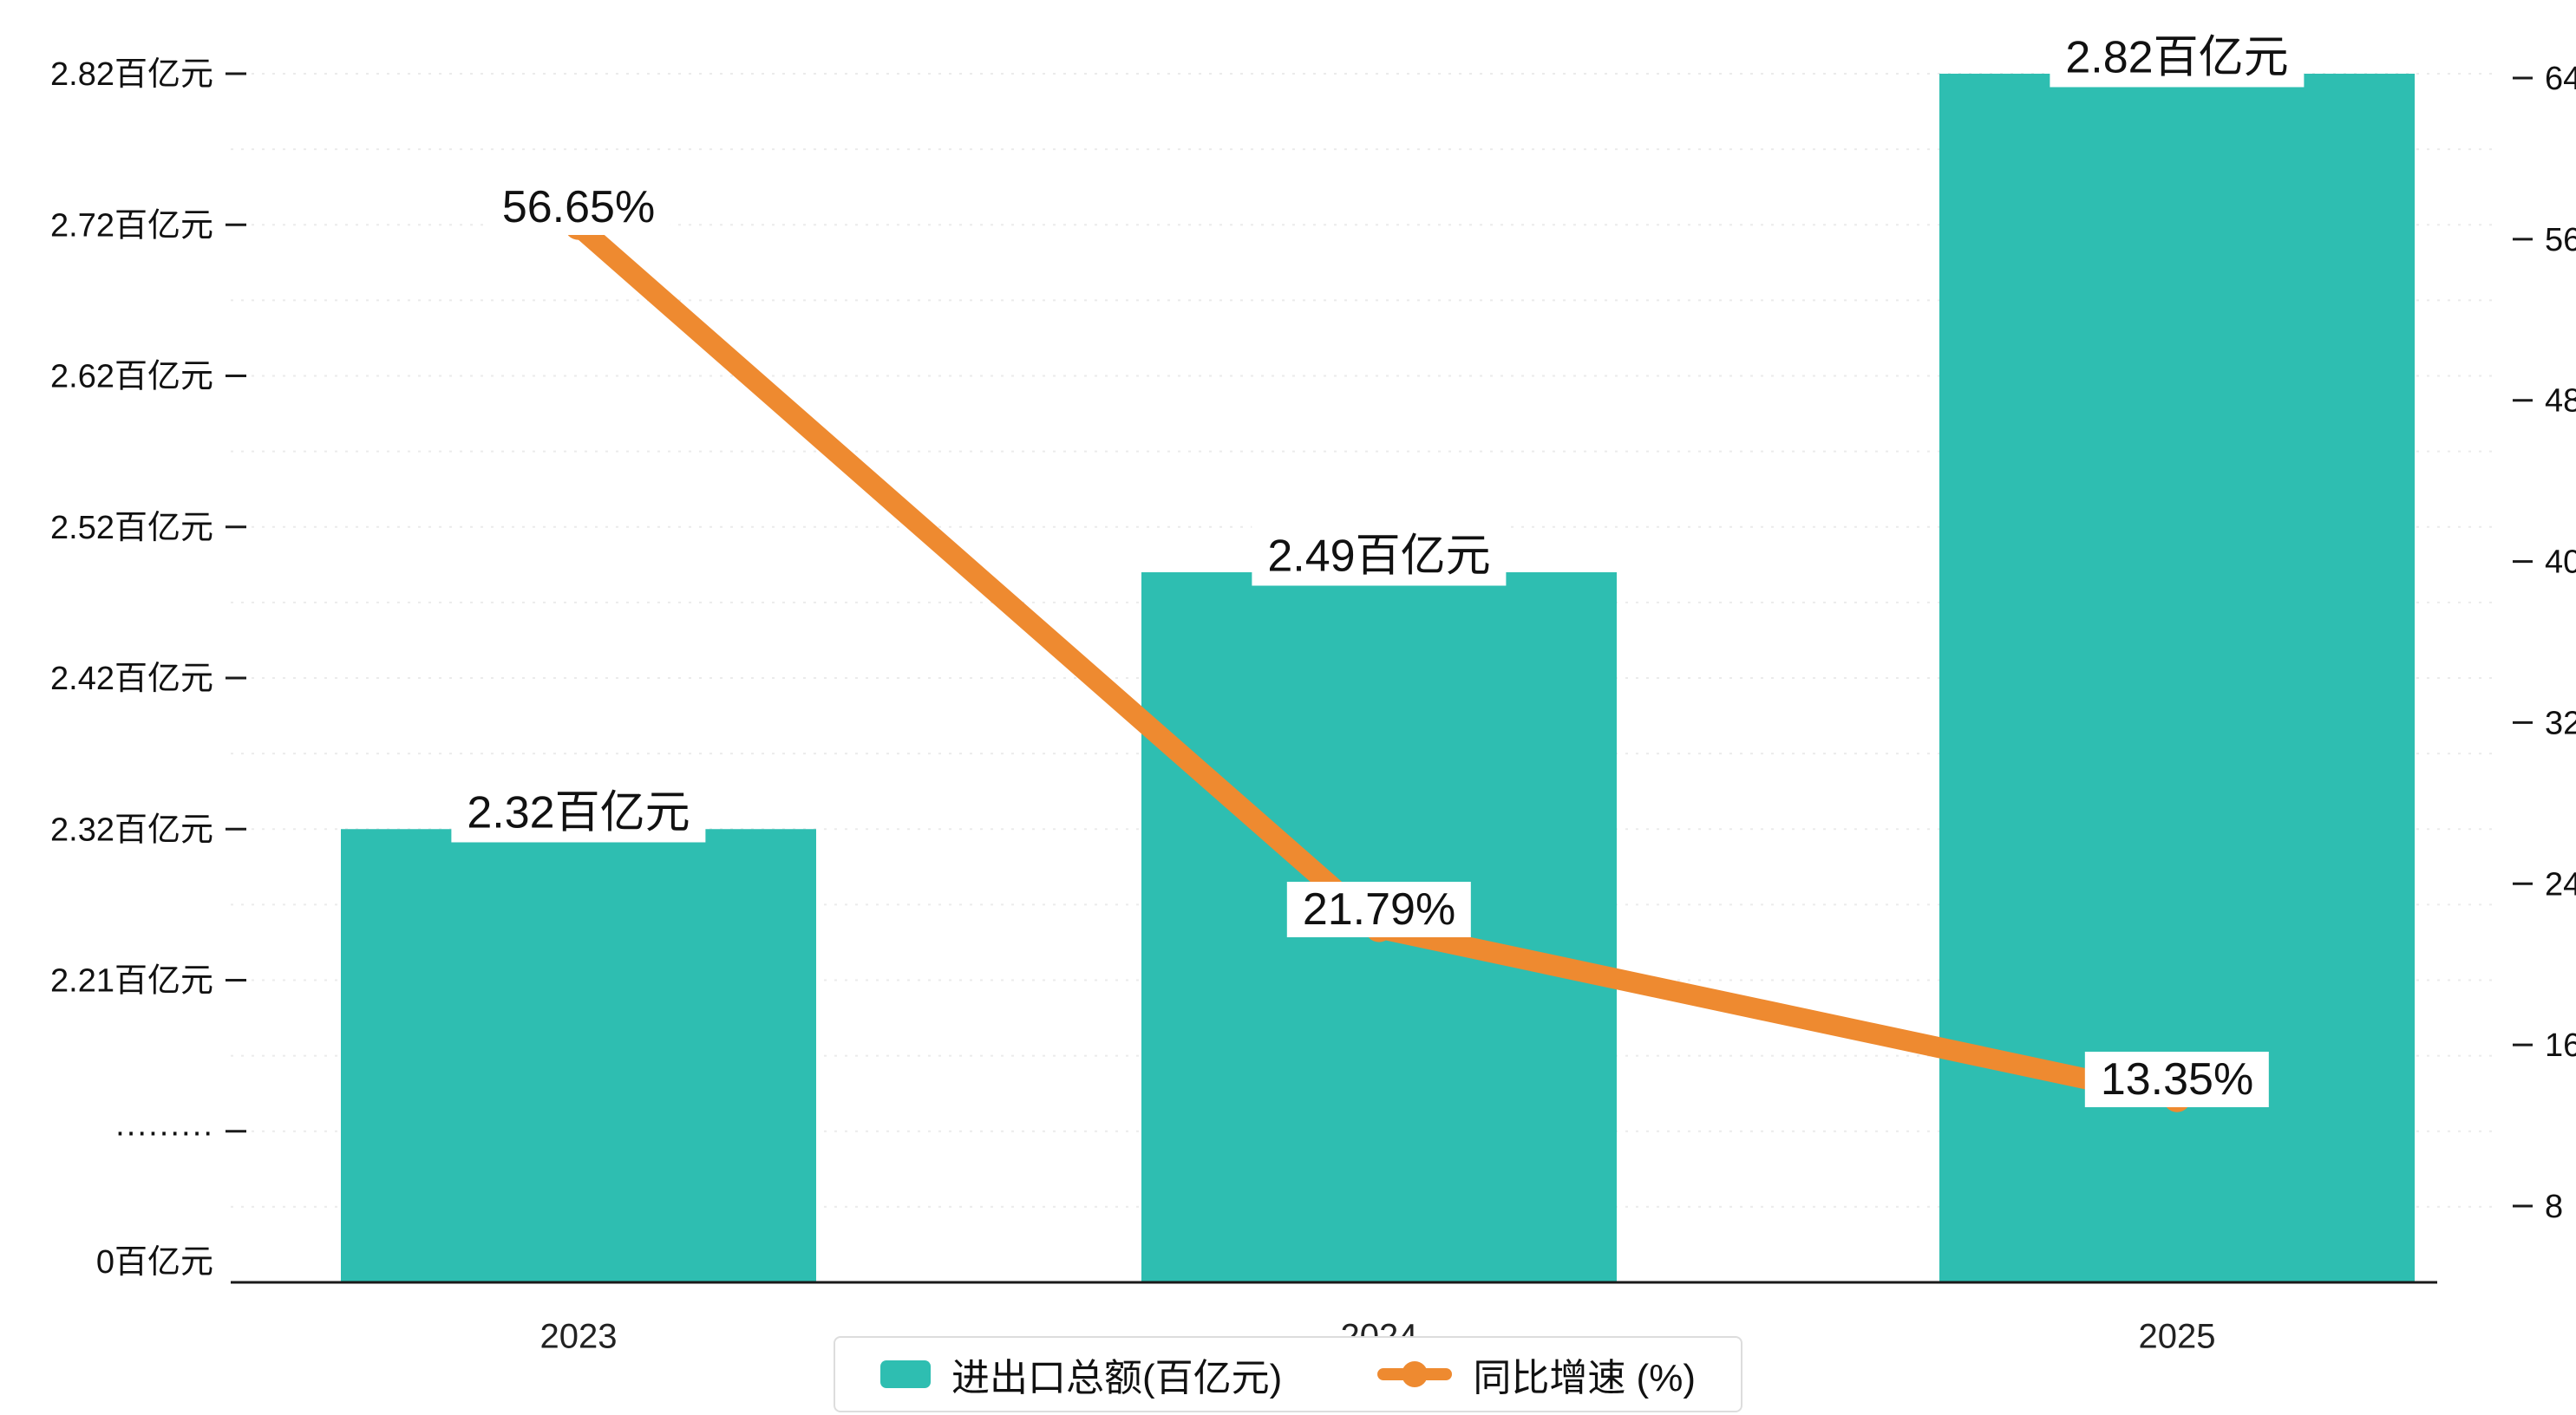  Describe the element at coordinates (2177, 1098) in the screenshot. I see `line-point-2025` at that location.